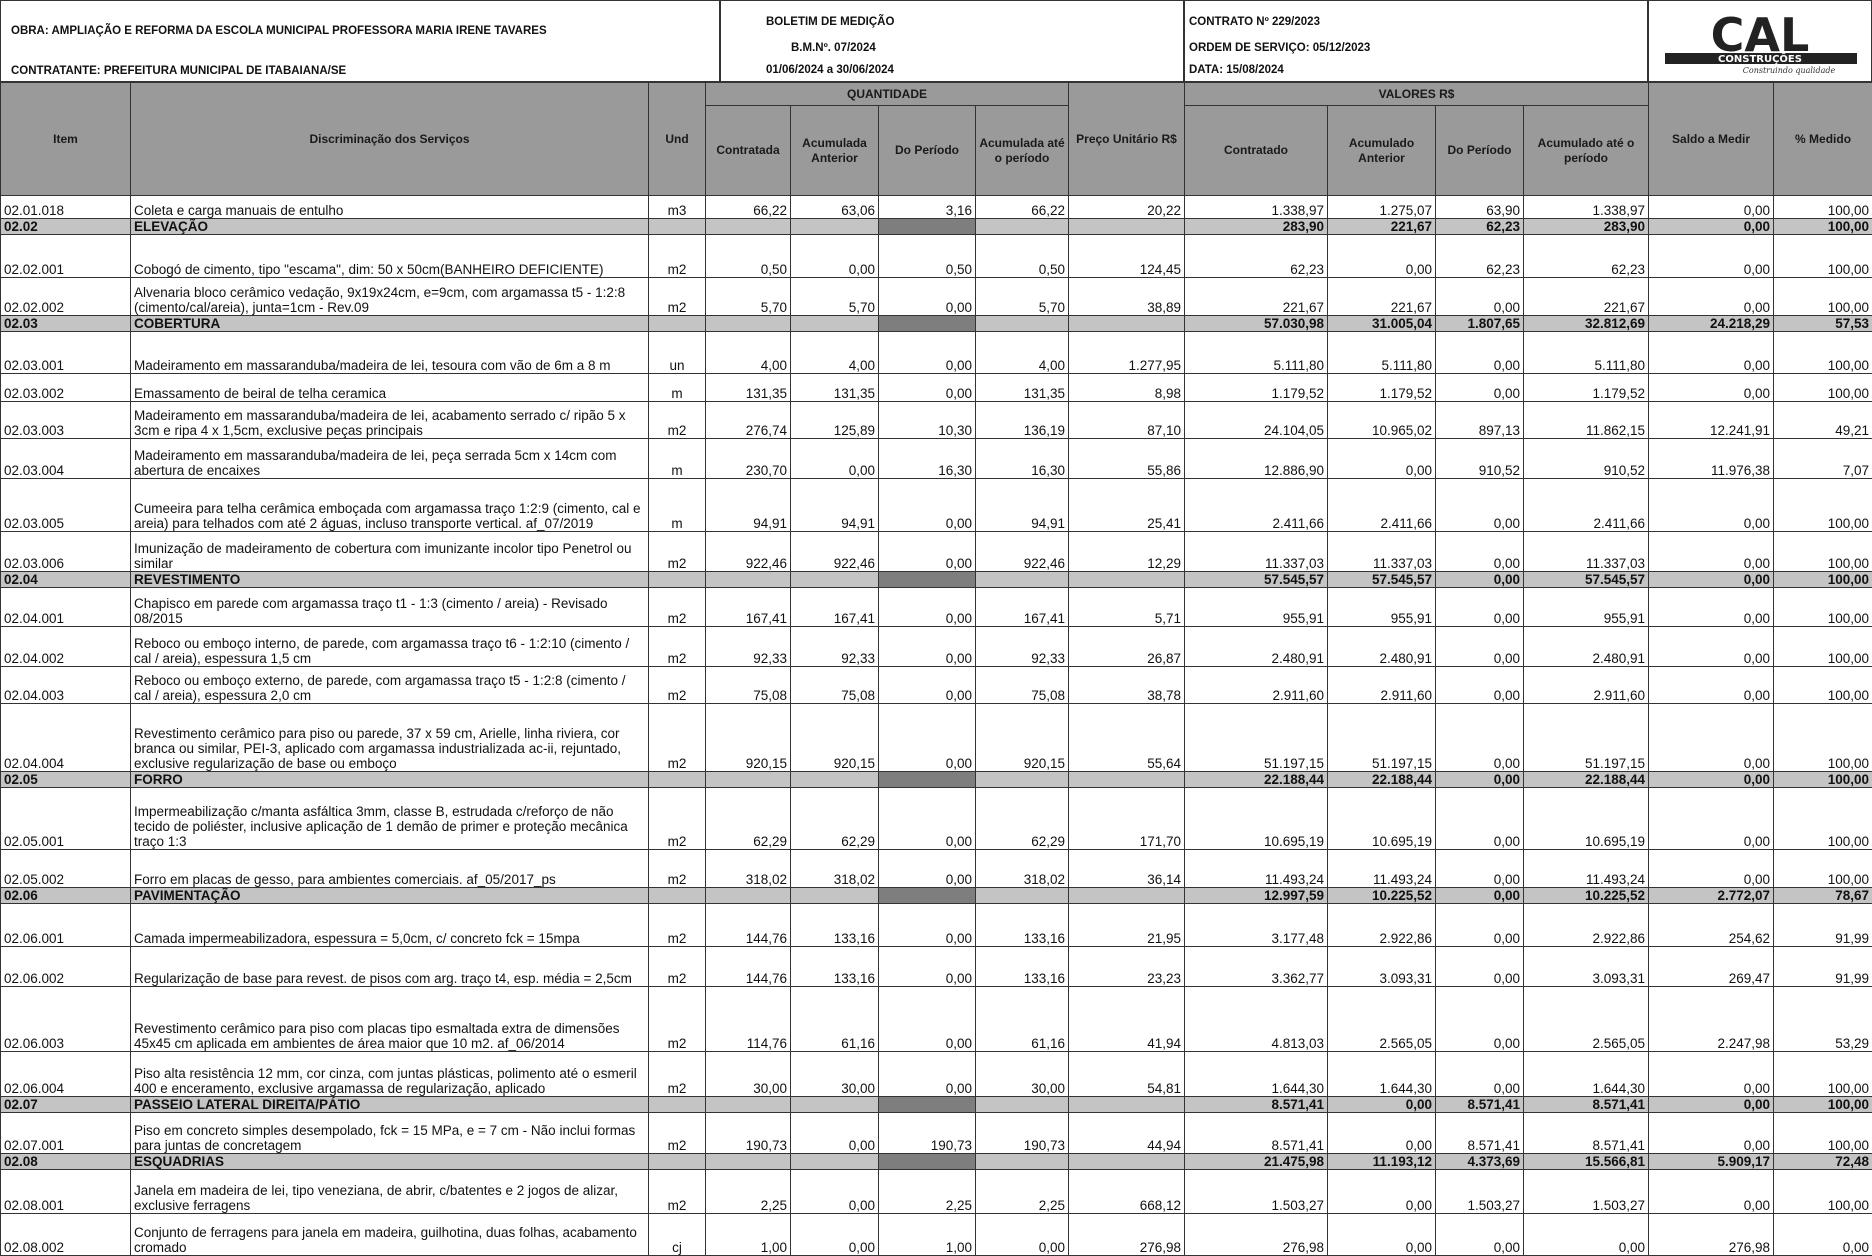 This screenshot has width=1872, height=1256. I want to click on logo-tag: Construindo qualidade, so click(1789, 70).